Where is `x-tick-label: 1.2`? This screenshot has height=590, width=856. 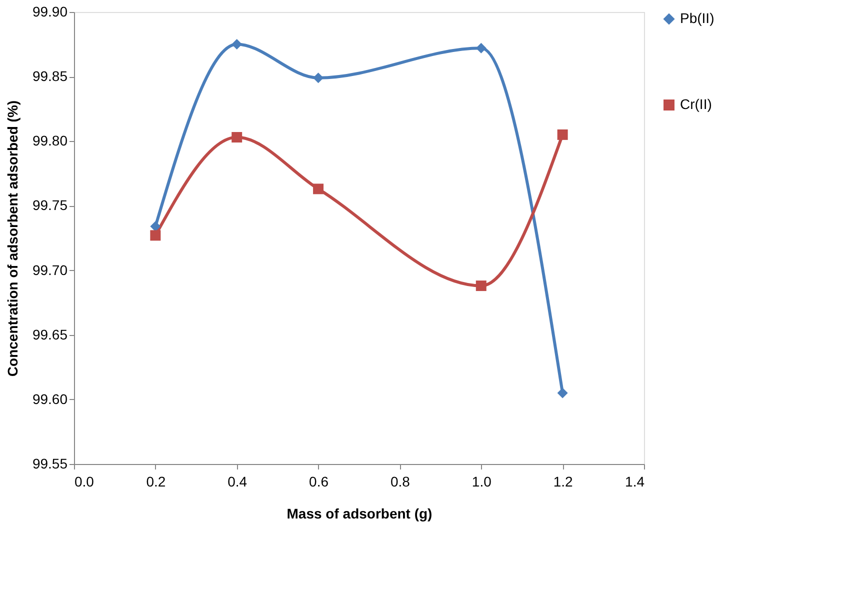
x-tick-label: 1.2 is located at coordinates (563, 482).